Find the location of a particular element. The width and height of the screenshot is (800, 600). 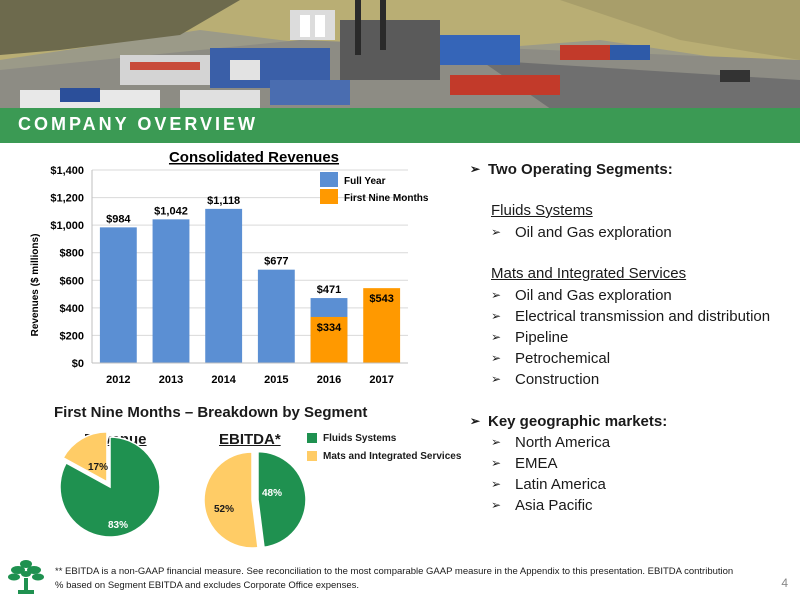

banner-title: COMPANY OVERVIEW is located at coordinates (138, 124).